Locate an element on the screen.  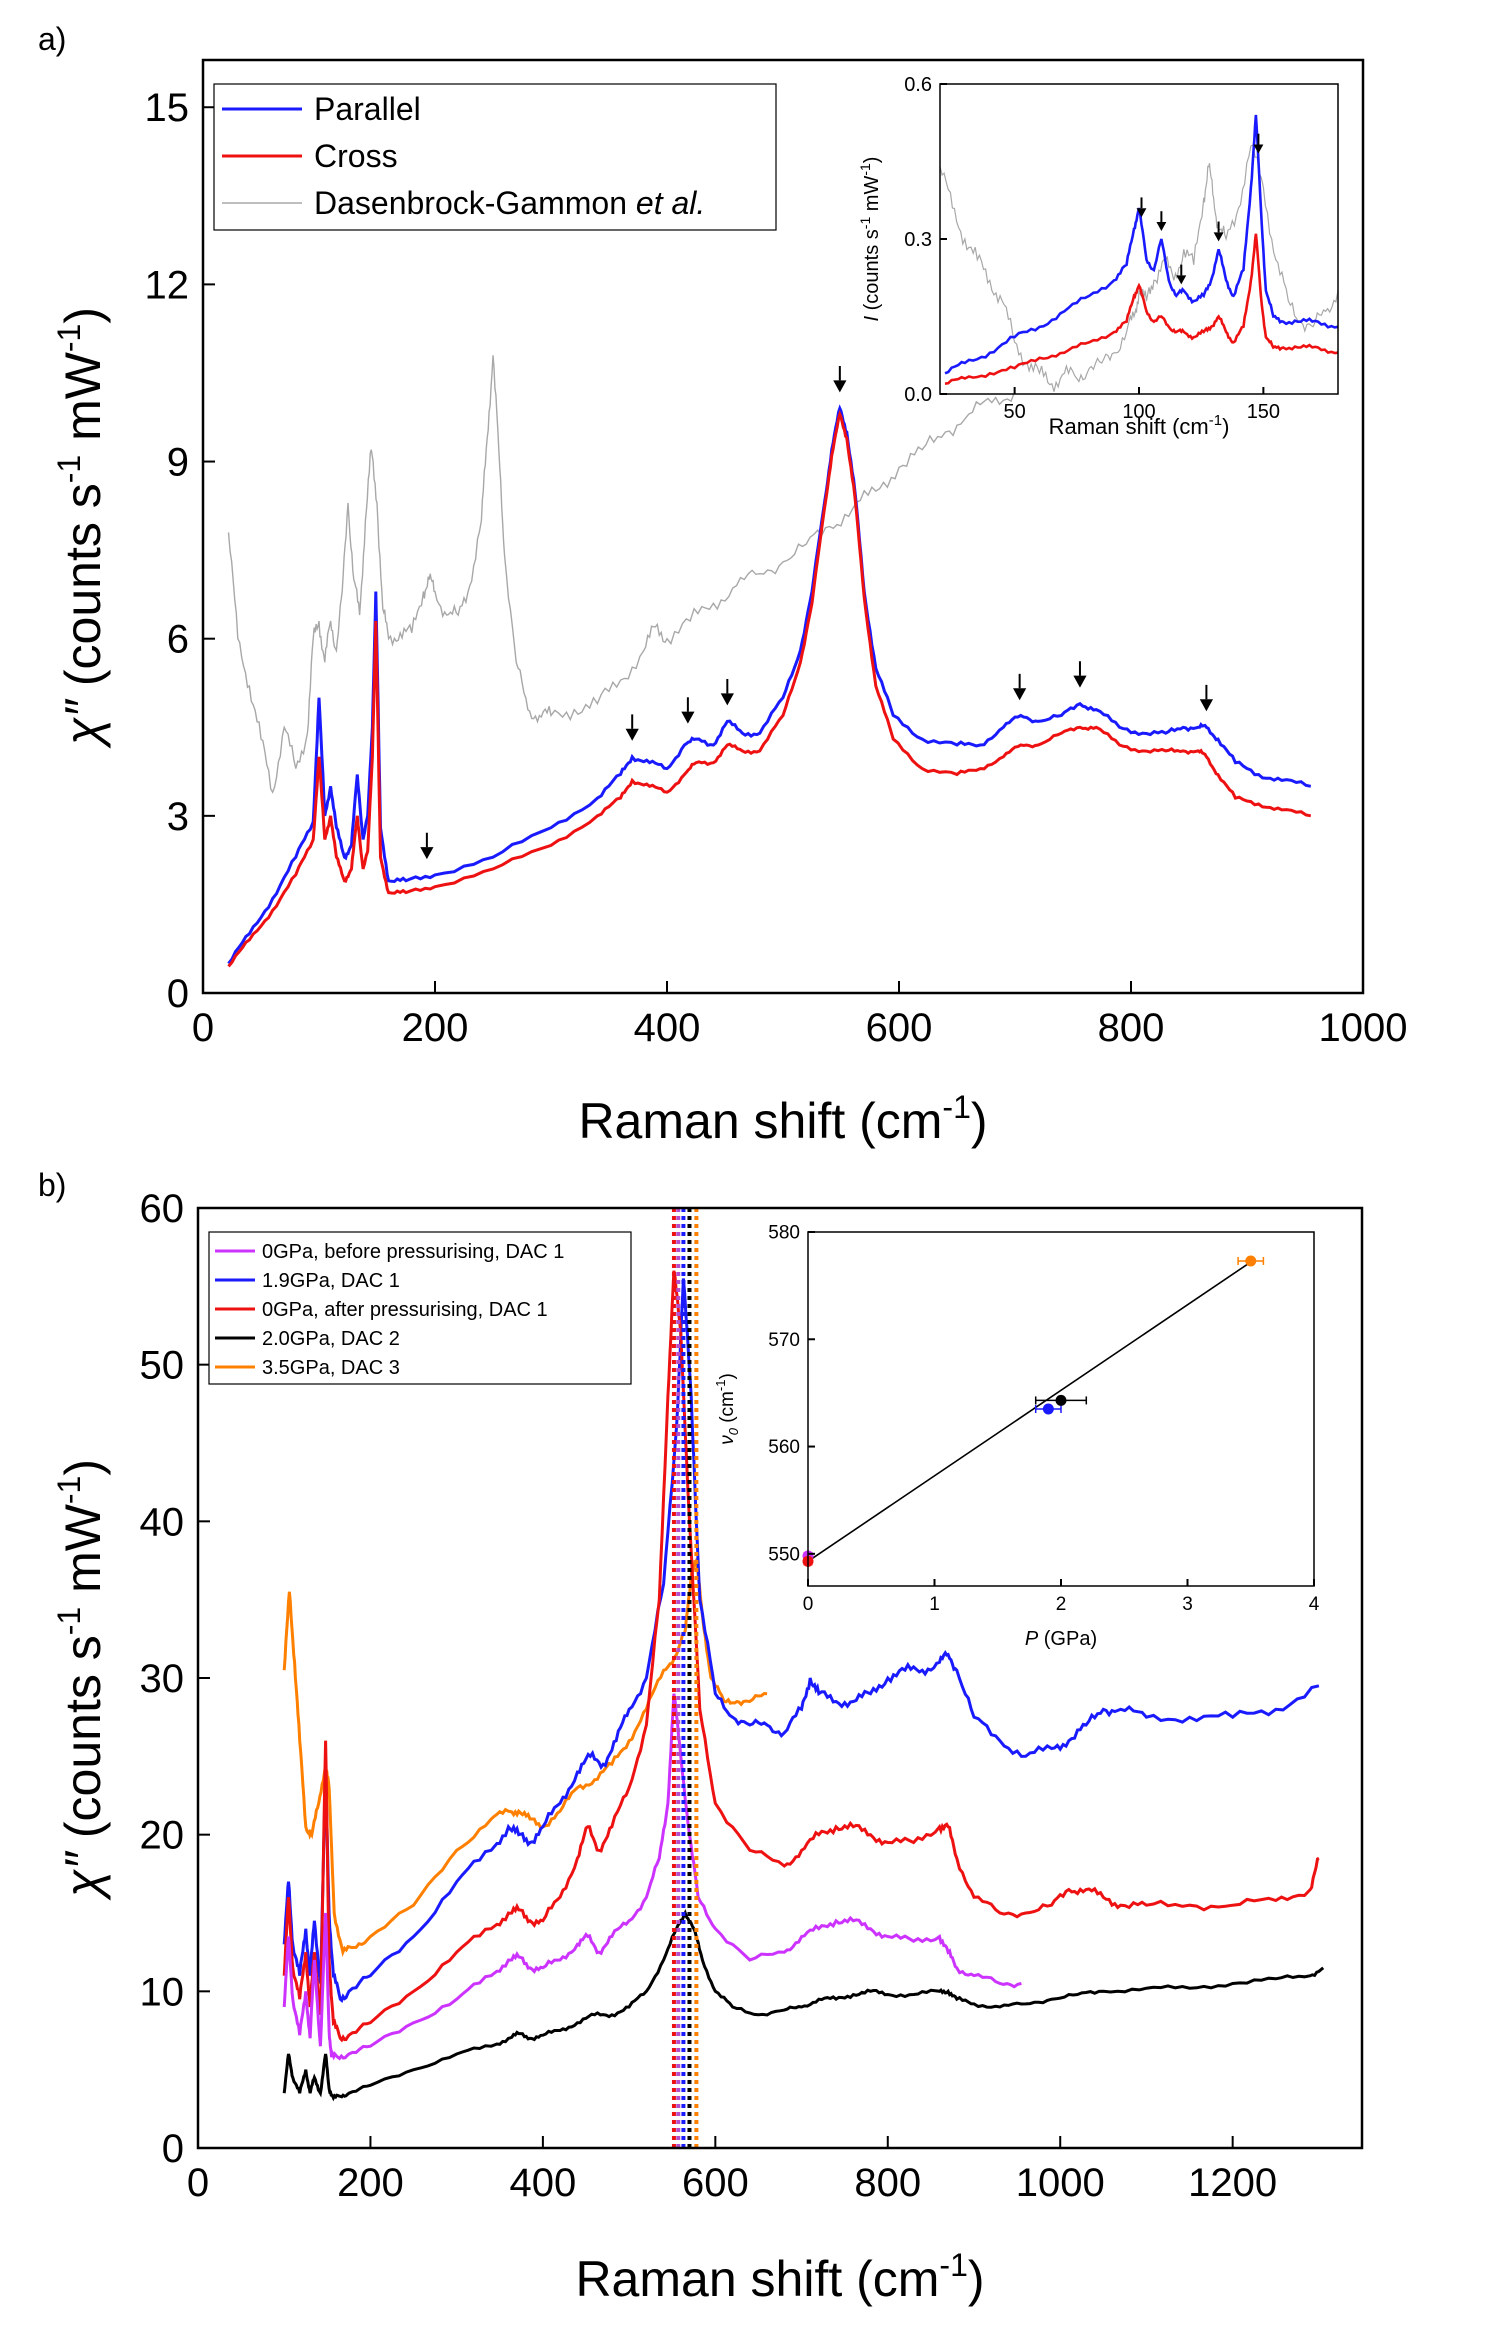
pb-y-tick-label: 30 is located at coordinates (162, 1679).